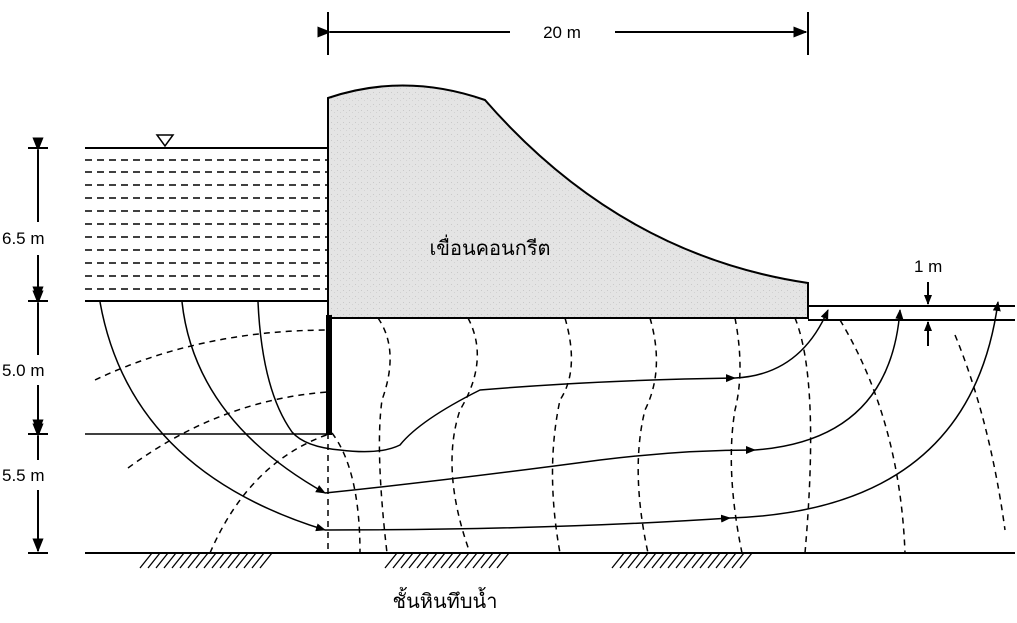  What do you see at coordinates (446, 560) in the screenshot?
I see `bedrock-hatching` at bounding box center [446, 560].